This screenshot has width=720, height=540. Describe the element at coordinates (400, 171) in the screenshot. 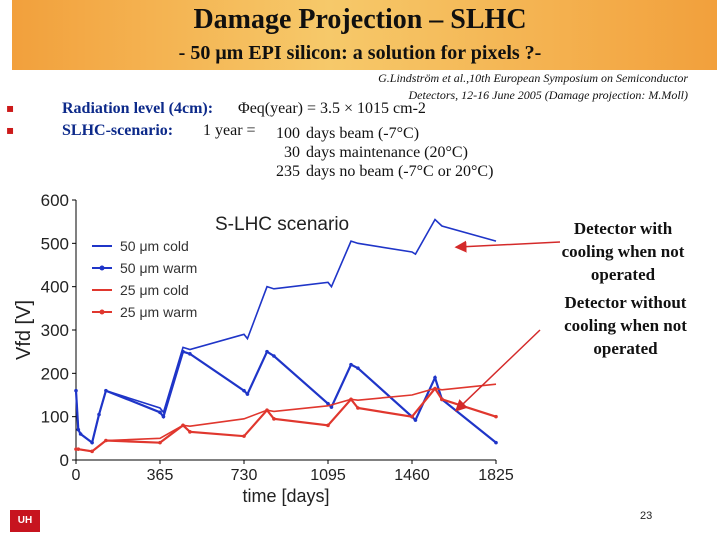

I see `scenario-description: days no beam (-7°C or 20°C)` at that location.